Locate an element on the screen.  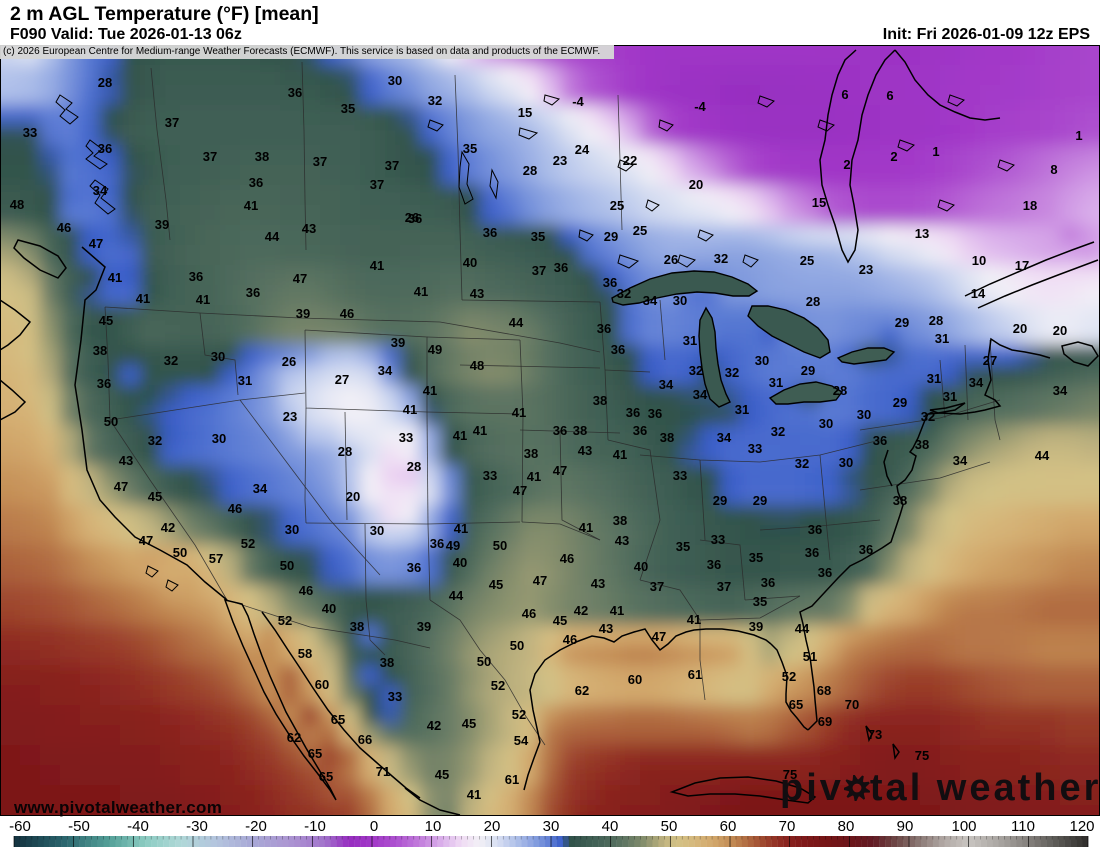
svg-text: 51 is located at coordinates (810, 656).